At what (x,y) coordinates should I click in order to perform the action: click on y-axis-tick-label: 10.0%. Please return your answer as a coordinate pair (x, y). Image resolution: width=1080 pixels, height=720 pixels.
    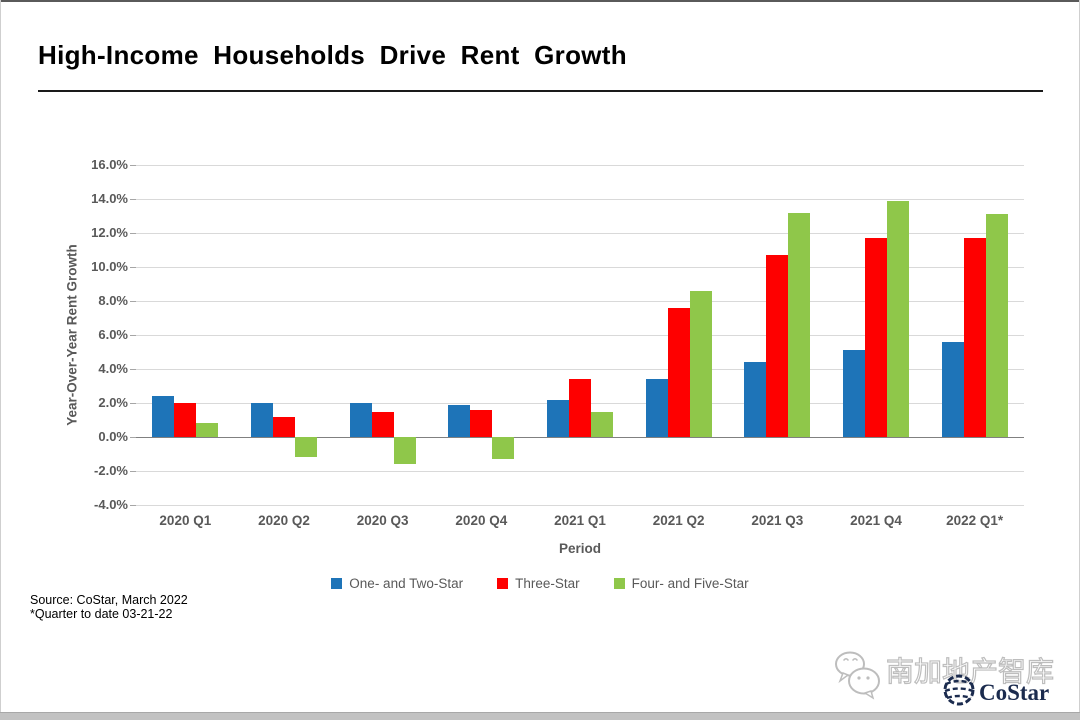
    Looking at the image, I should click on (109, 266).